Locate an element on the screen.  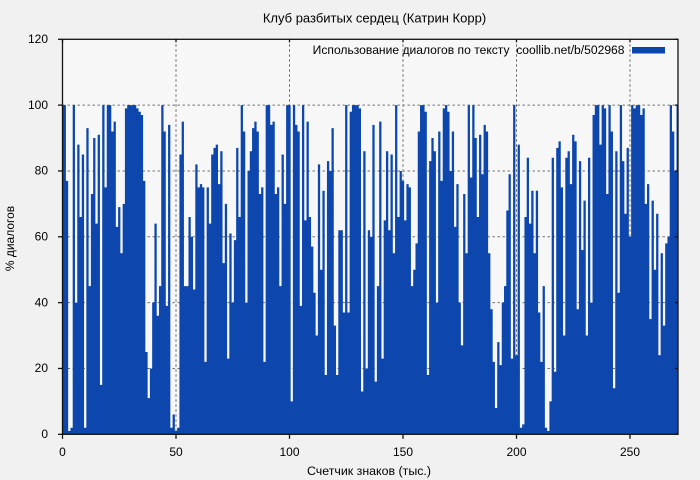
svg-text: 60 is located at coordinates (42, 236).